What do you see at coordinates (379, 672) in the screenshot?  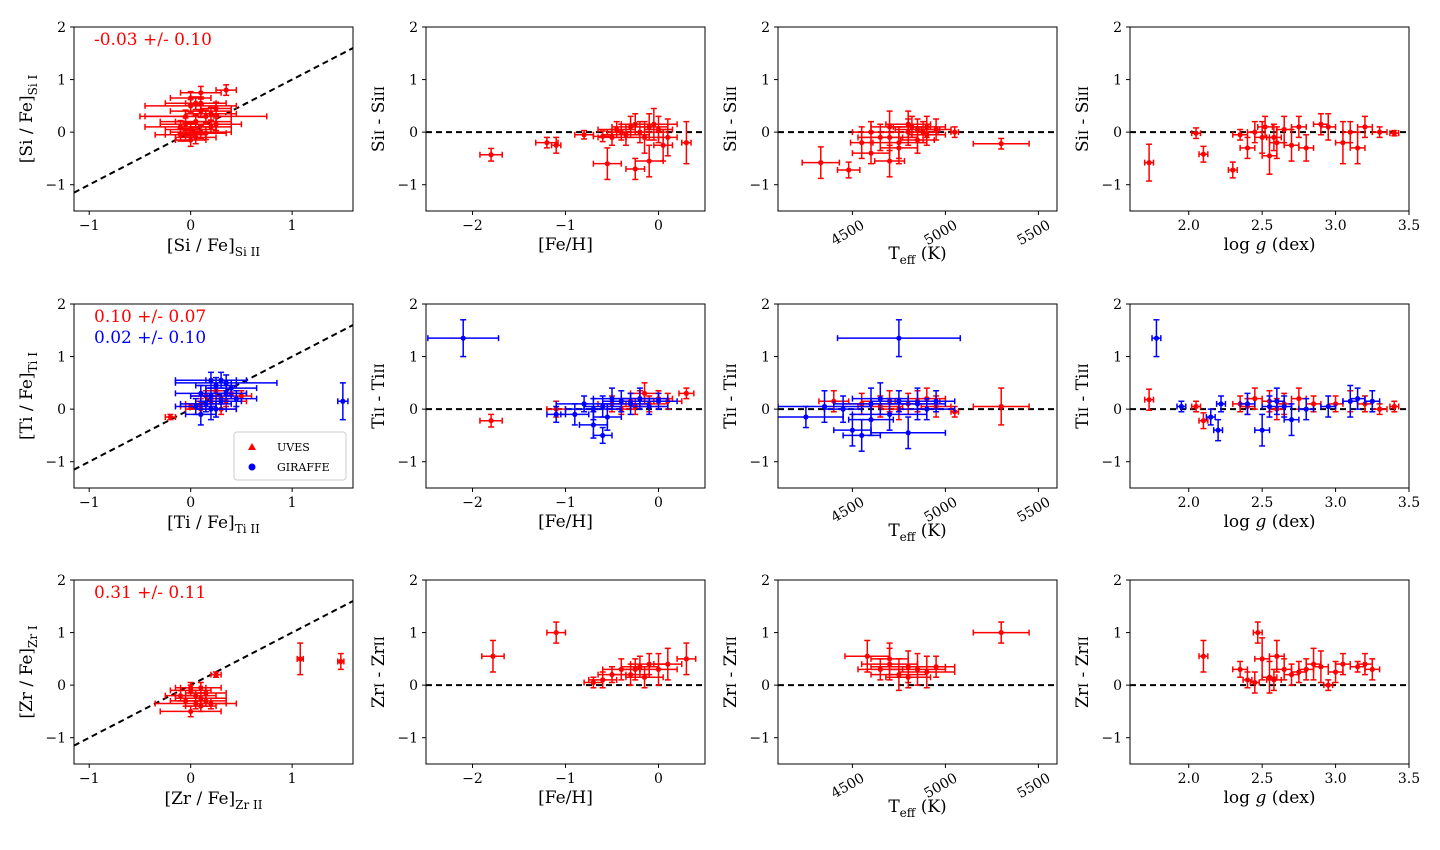 I see `y-axis-label: ZrI - ZrII` at bounding box center [379, 672].